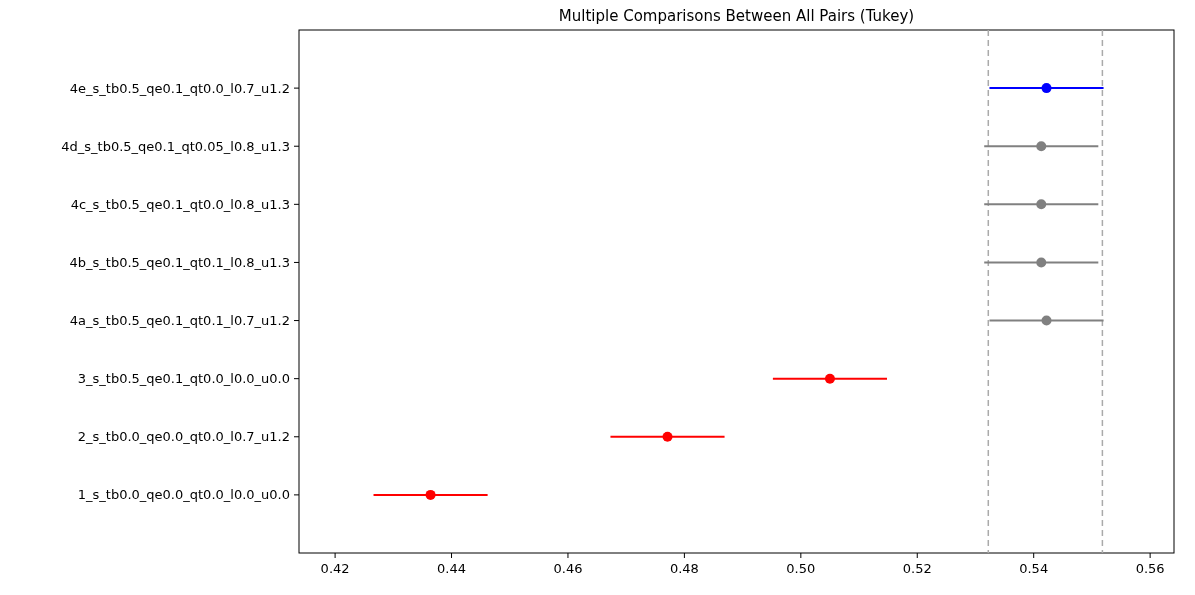 This screenshot has height=595, width=1195. Describe the element at coordinates (451, 568) in the screenshot. I see `x-tick-label: 0.44` at that location.